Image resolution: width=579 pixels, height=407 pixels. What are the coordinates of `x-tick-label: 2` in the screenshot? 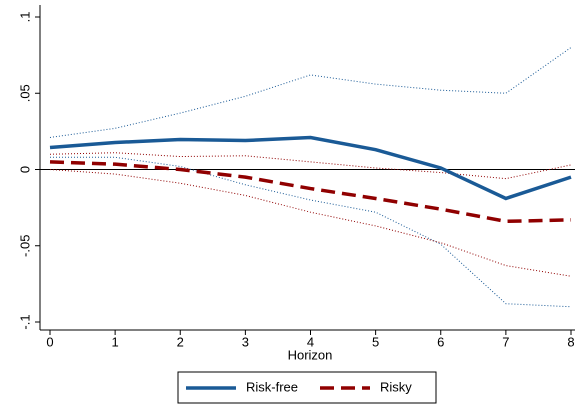 It's located at (180, 341).